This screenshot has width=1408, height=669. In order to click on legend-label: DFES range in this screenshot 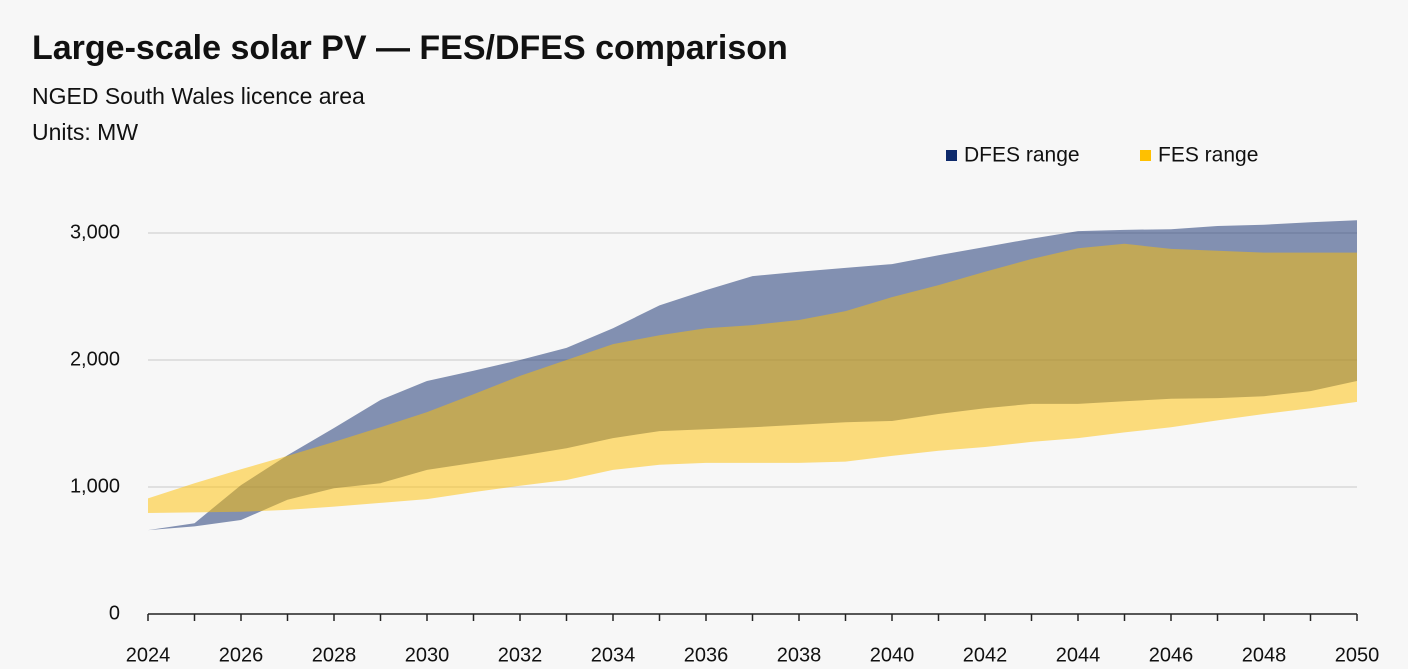, I will do `click(1022, 155)`.